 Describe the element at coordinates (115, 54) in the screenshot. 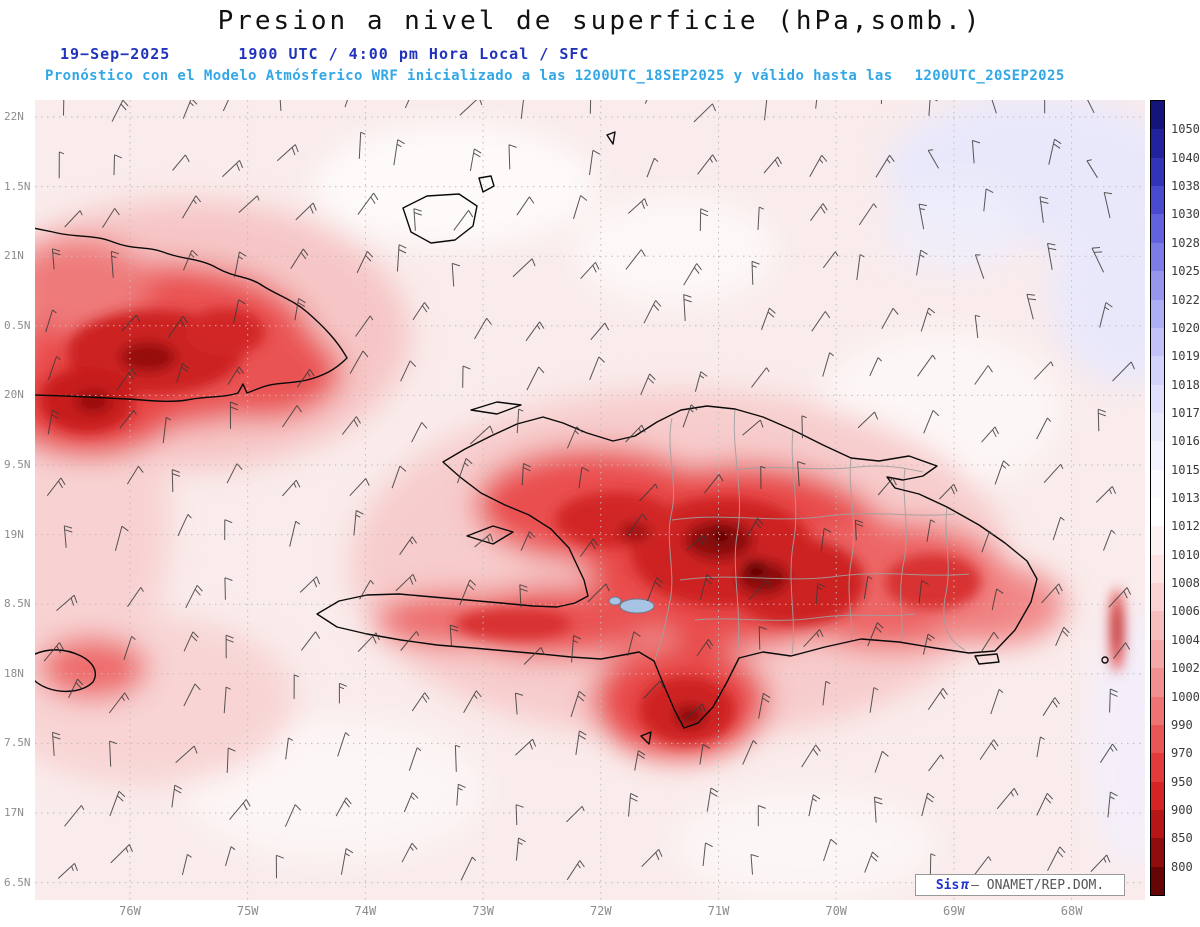

I see `forecast-date: 19−Sep−2025` at that location.